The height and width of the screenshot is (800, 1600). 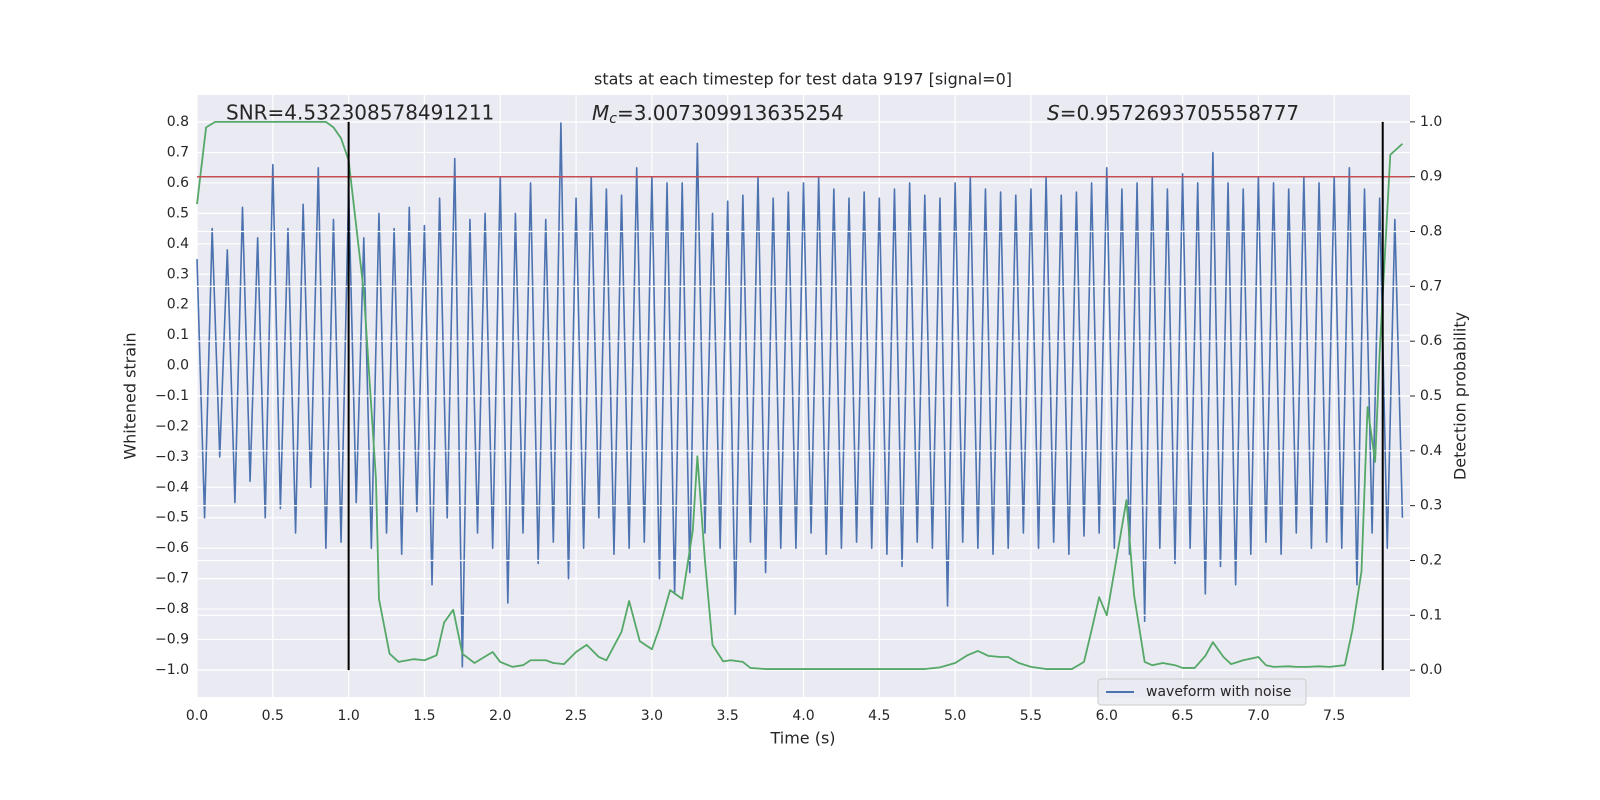 What do you see at coordinates (500, 716) in the screenshot?
I see `x-tick-label: 2.0` at bounding box center [500, 716].